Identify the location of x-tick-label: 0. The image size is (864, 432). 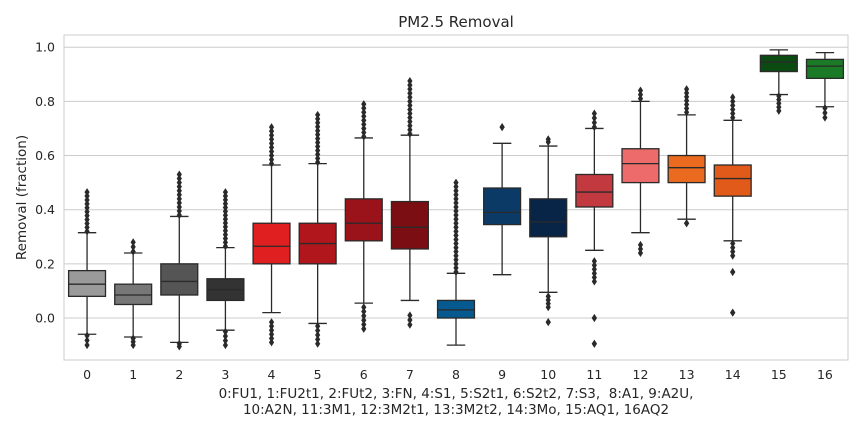
(87, 374).